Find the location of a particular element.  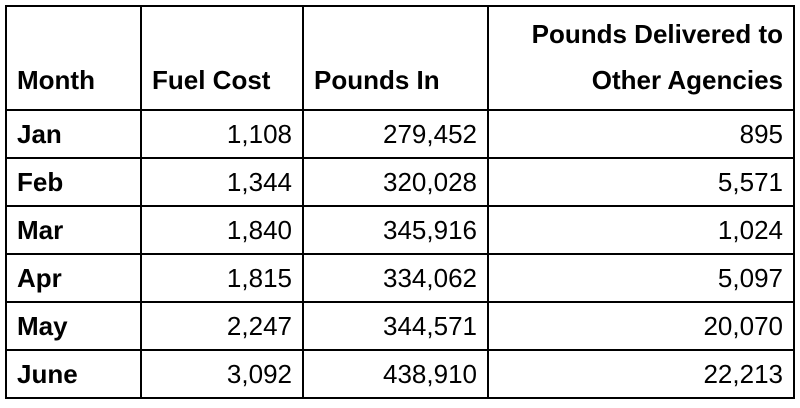

value-cell: 1,344 is located at coordinates (222, 182).